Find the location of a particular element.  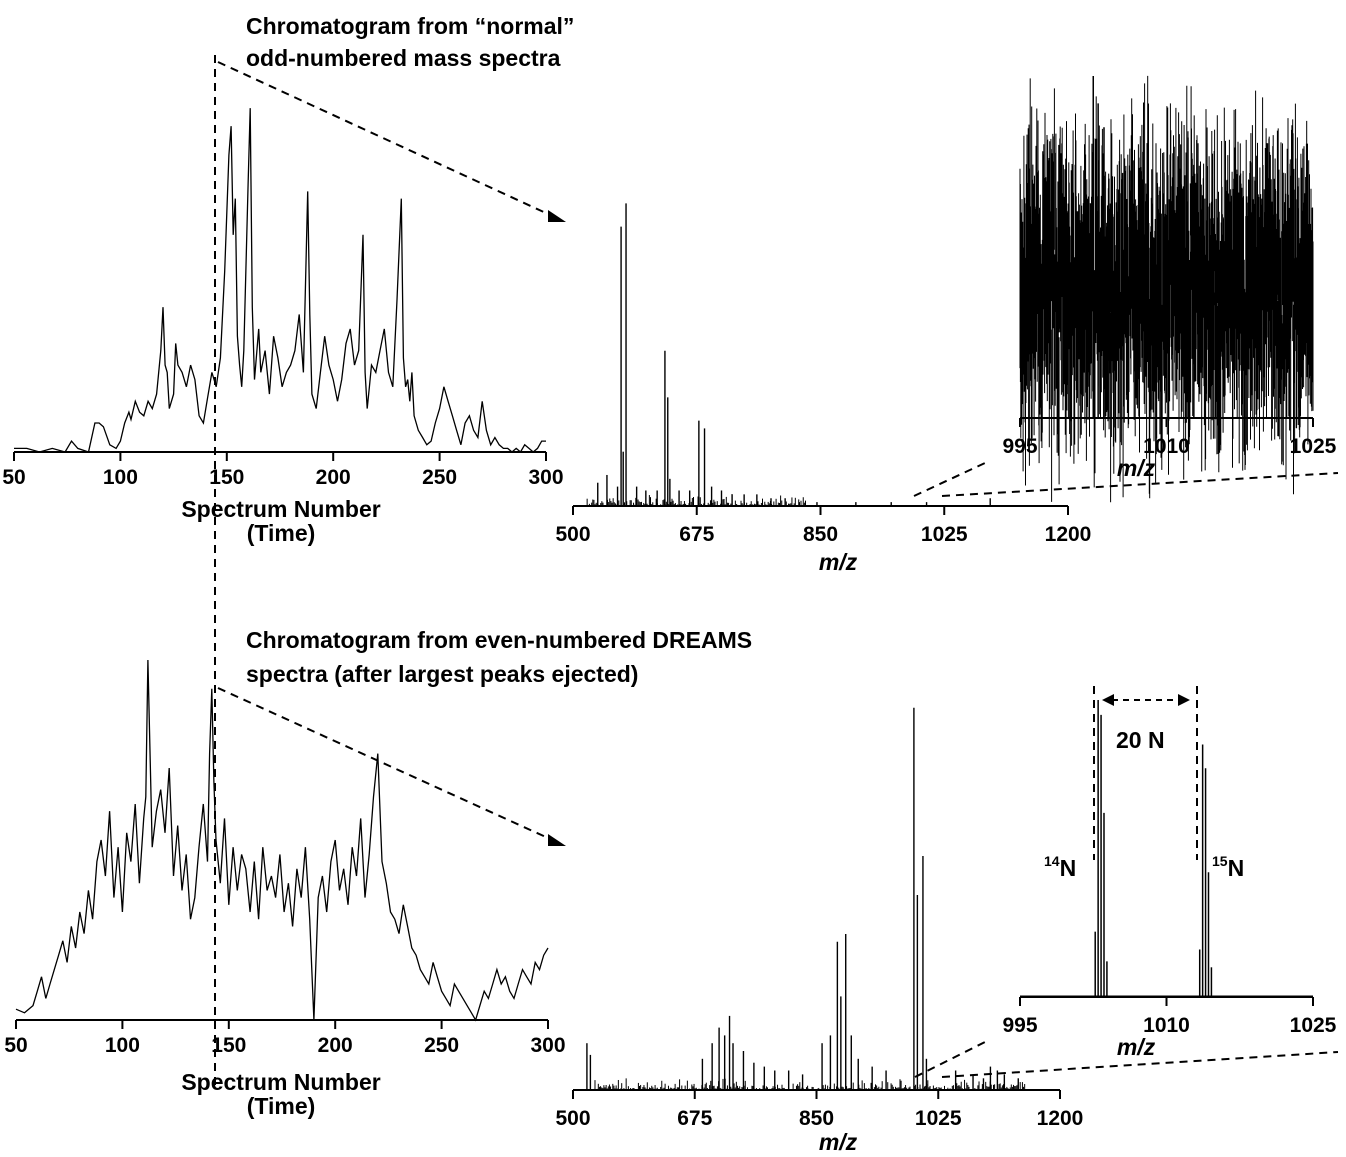

spectrum-bottom-x-tick-label: 1200 is located at coordinates (1060, 1118).